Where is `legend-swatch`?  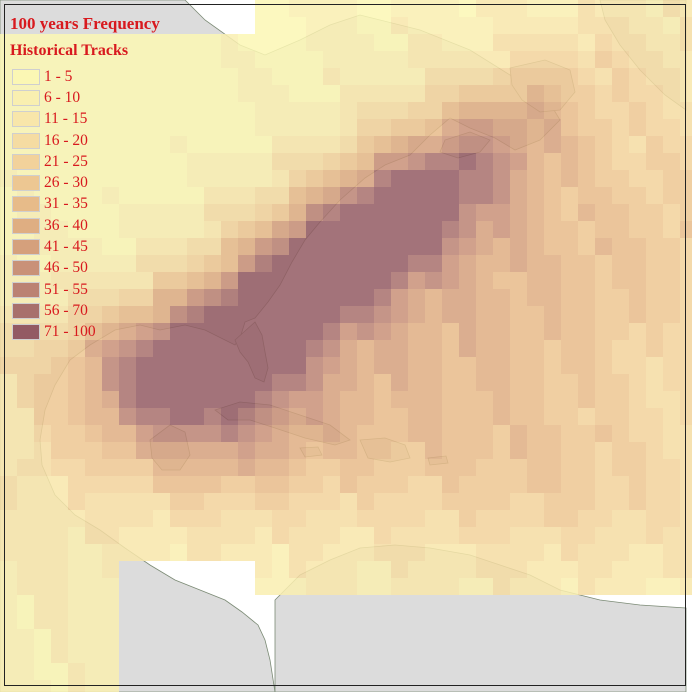 legend-swatch is located at coordinates (26, 247).